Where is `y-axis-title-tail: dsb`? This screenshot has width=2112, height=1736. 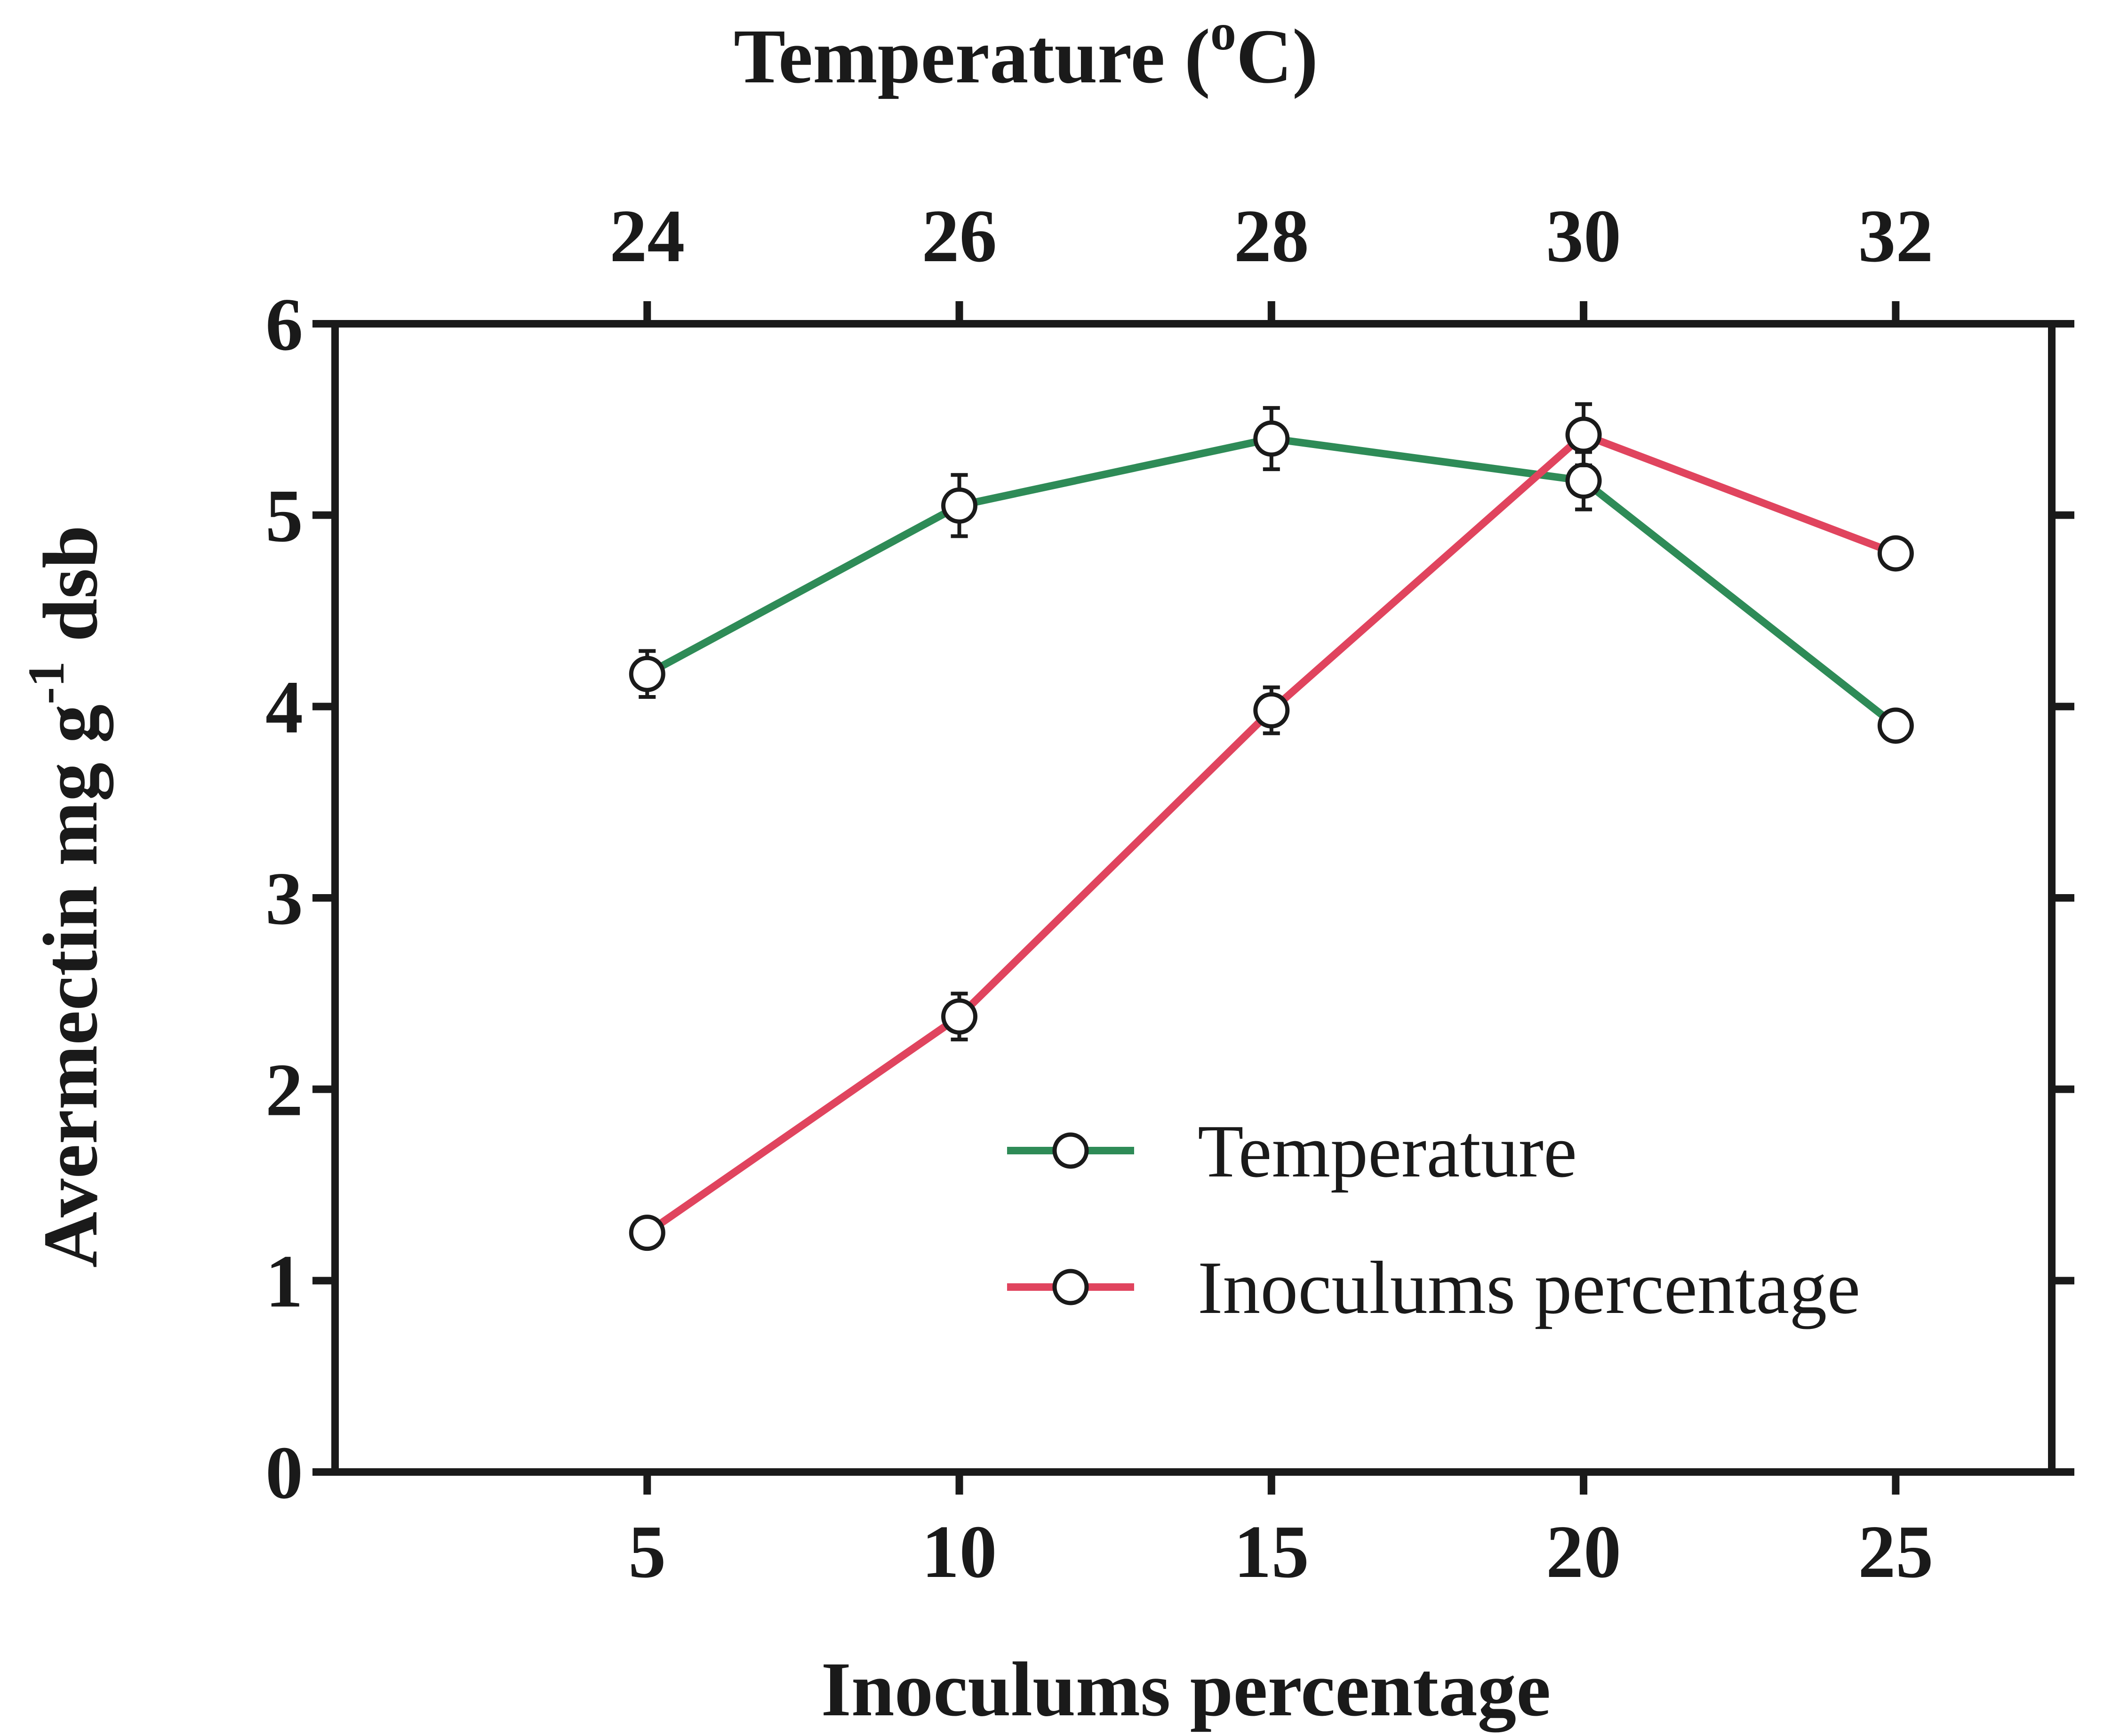
y-axis-title-tail: dsb is located at coordinates (70, 593).